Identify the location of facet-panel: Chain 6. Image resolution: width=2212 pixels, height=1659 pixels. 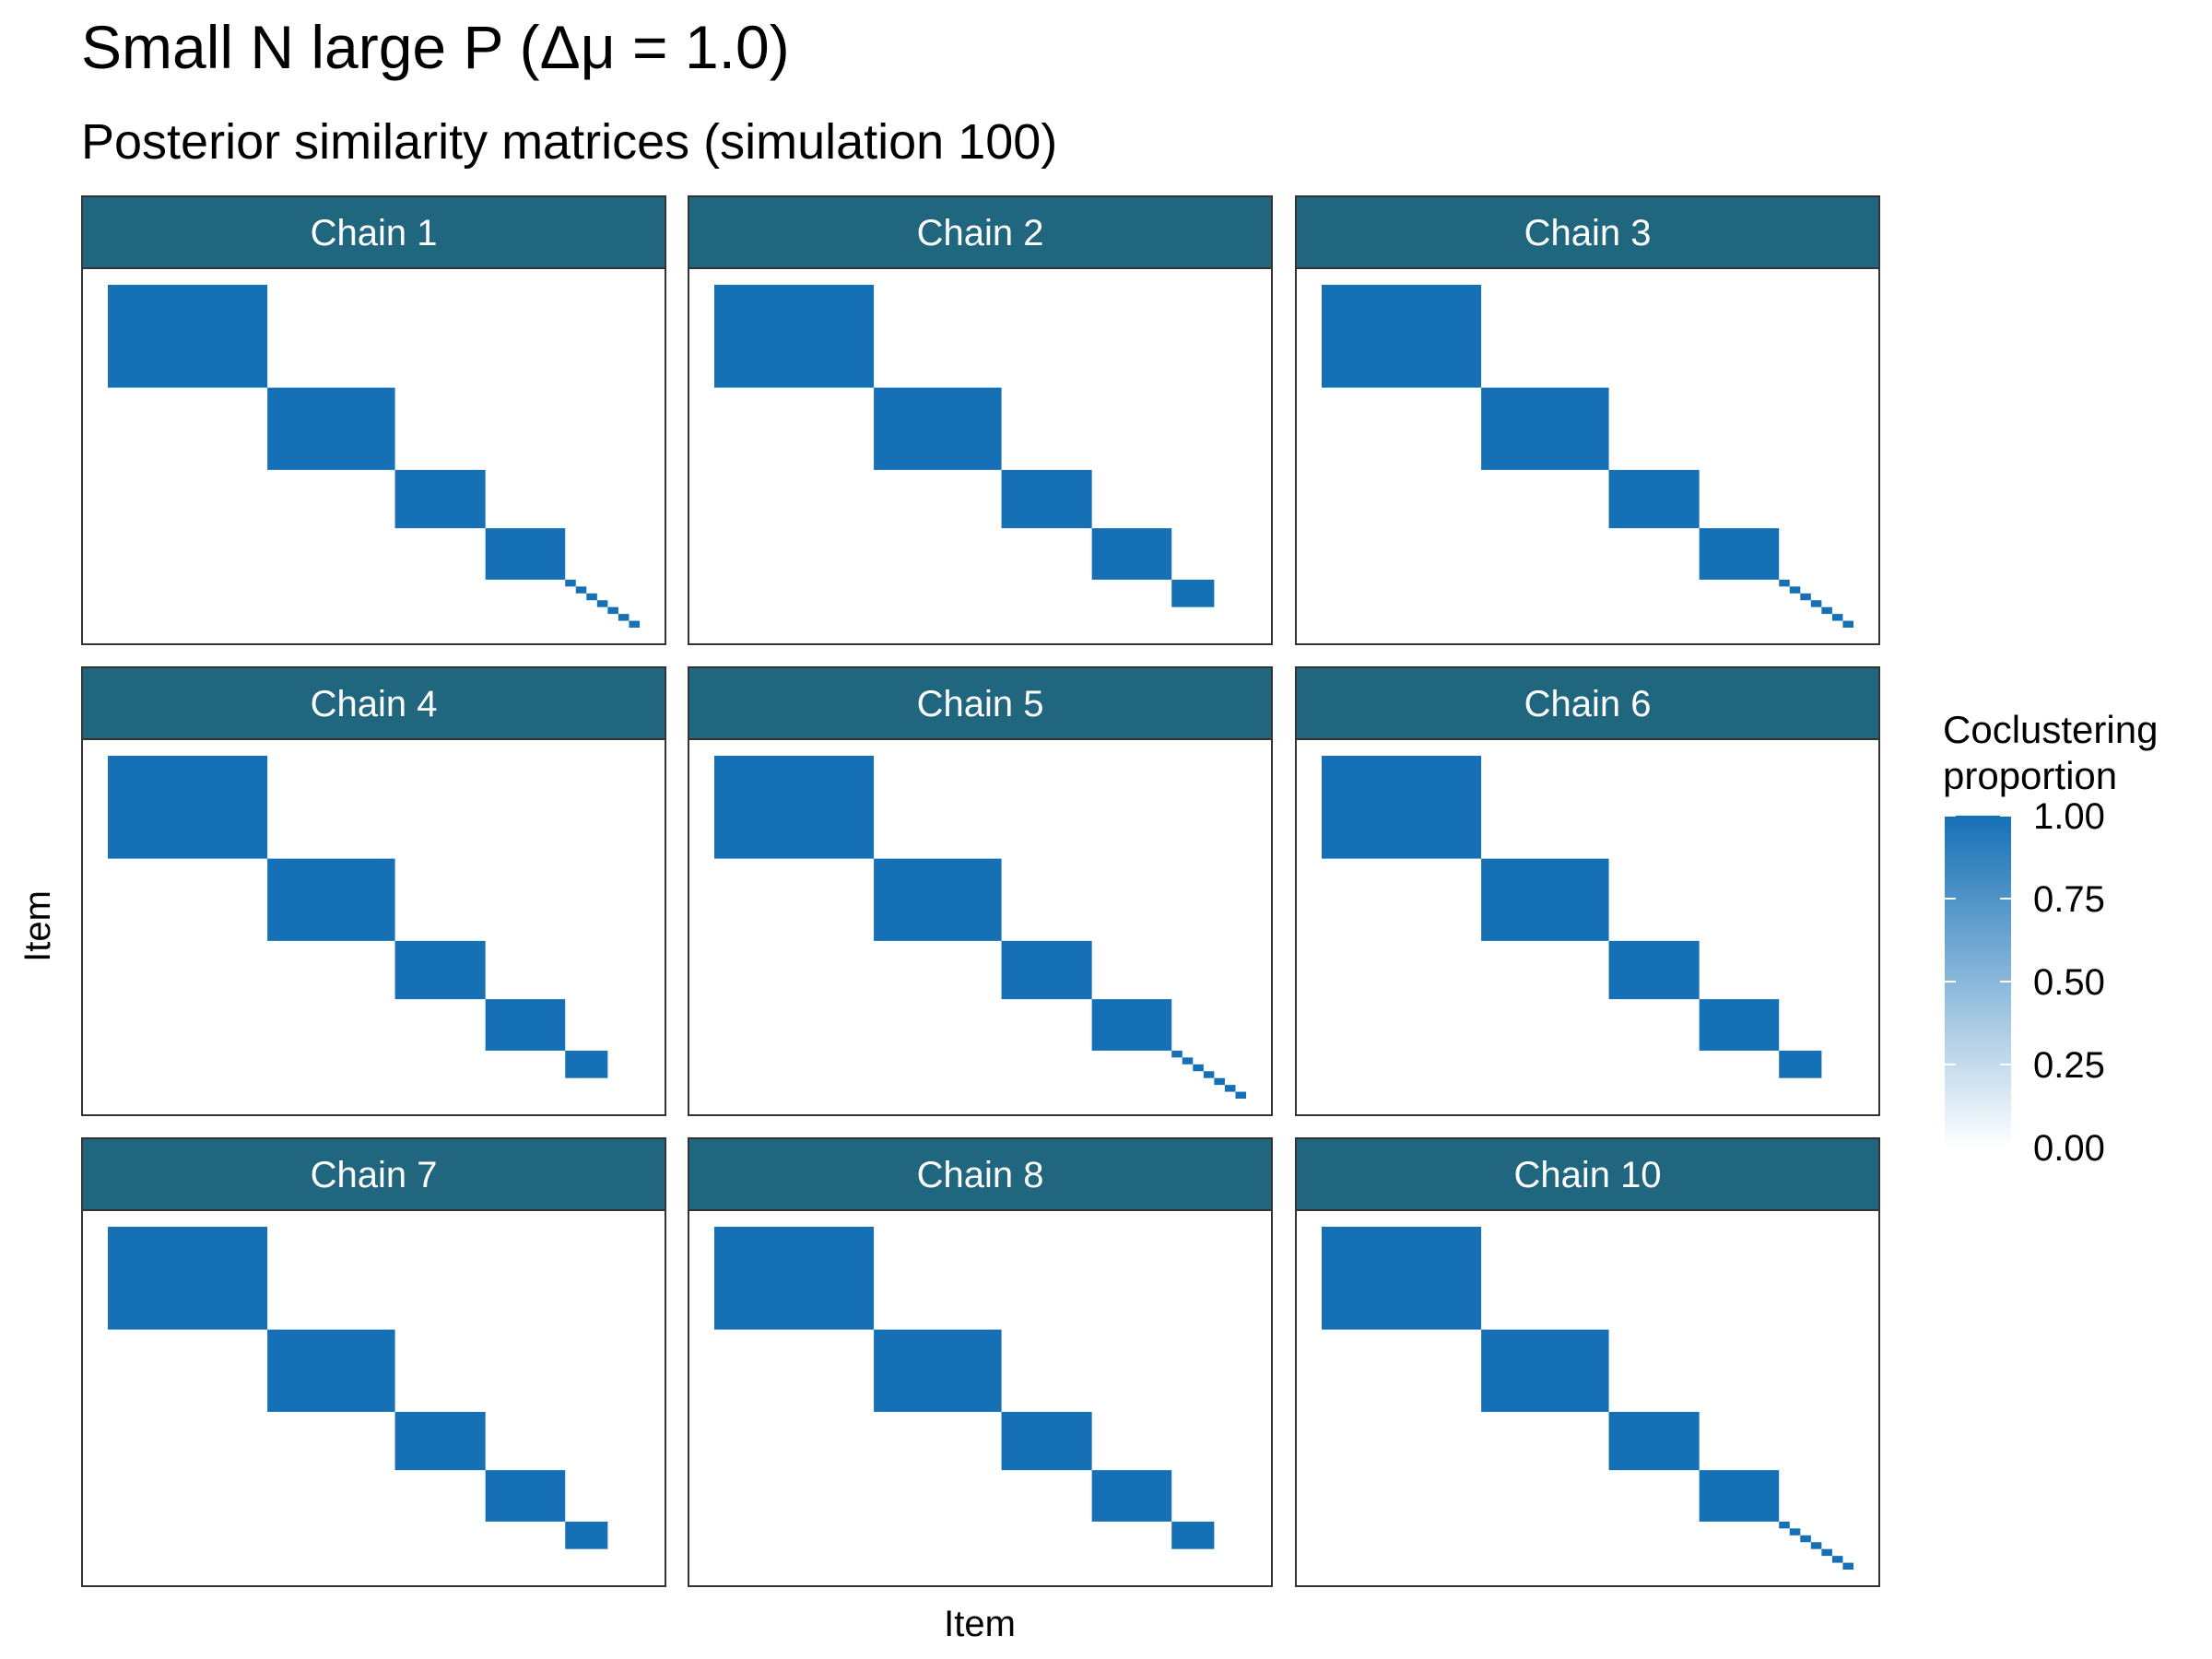
(1587, 891).